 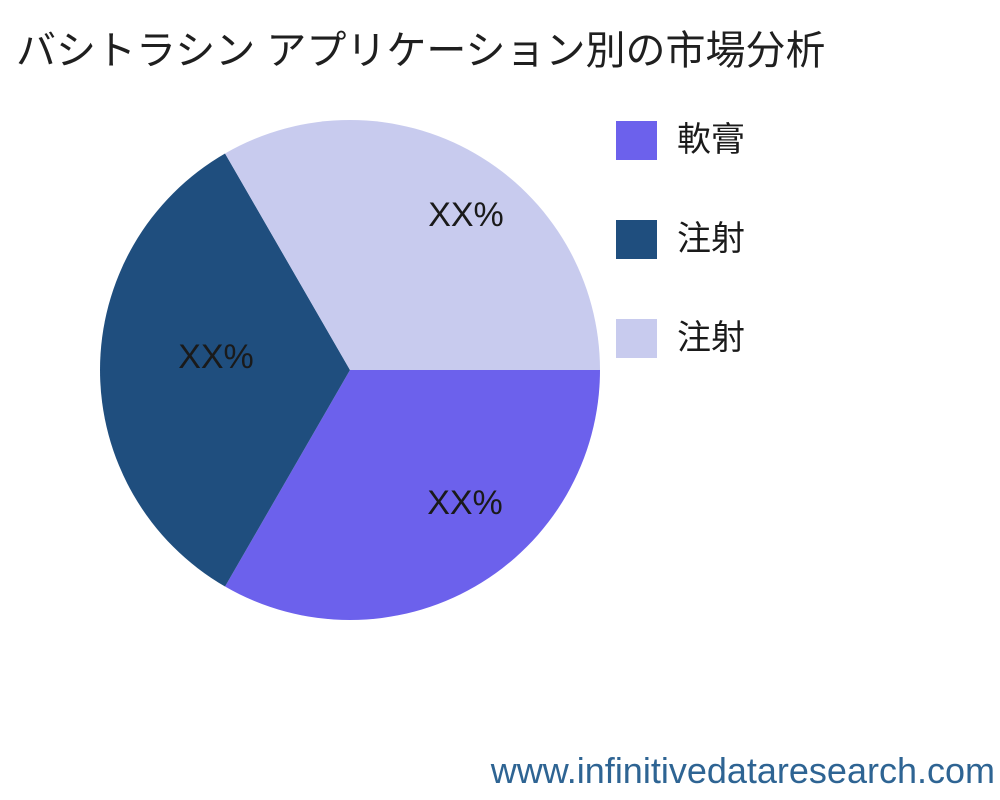 What do you see at coordinates (680, 269) in the screenshot?
I see `legend: 軟膏 注射 注射` at bounding box center [680, 269].